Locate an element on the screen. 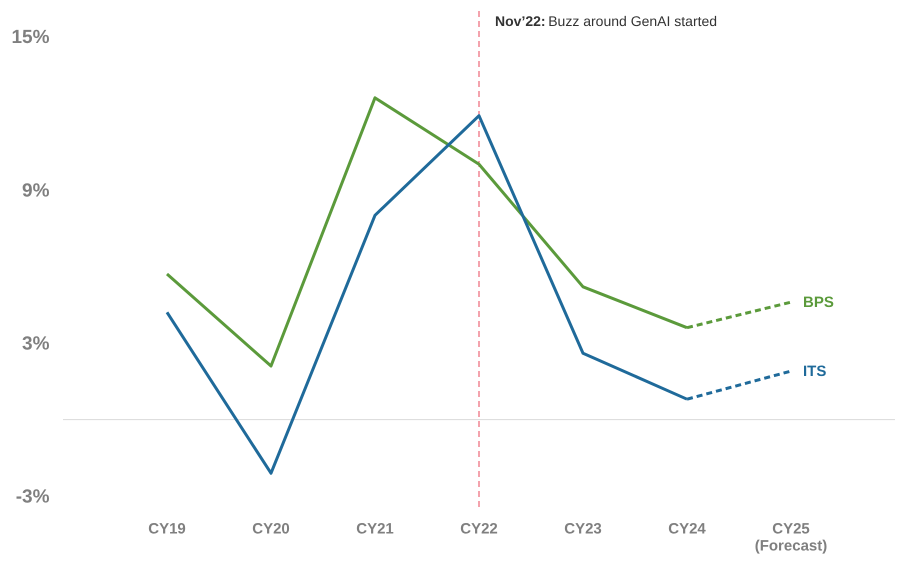 The height and width of the screenshot is (563, 906). x-tick-label: CY19 is located at coordinates (167, 529).